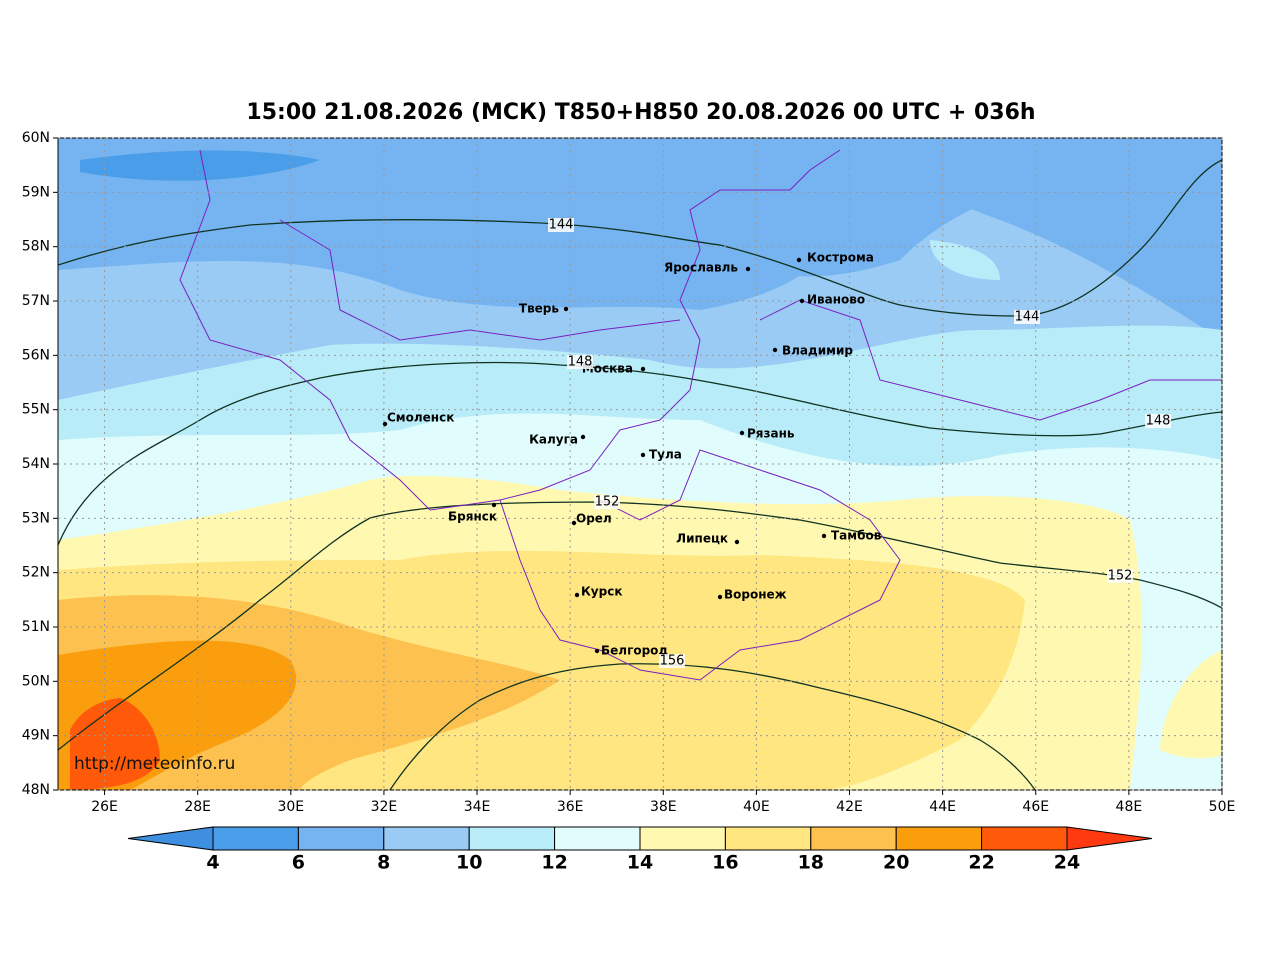 The height and width of the screenshot is (967, 1281). I want to click on city-label: Иваново, so click(836, 300).